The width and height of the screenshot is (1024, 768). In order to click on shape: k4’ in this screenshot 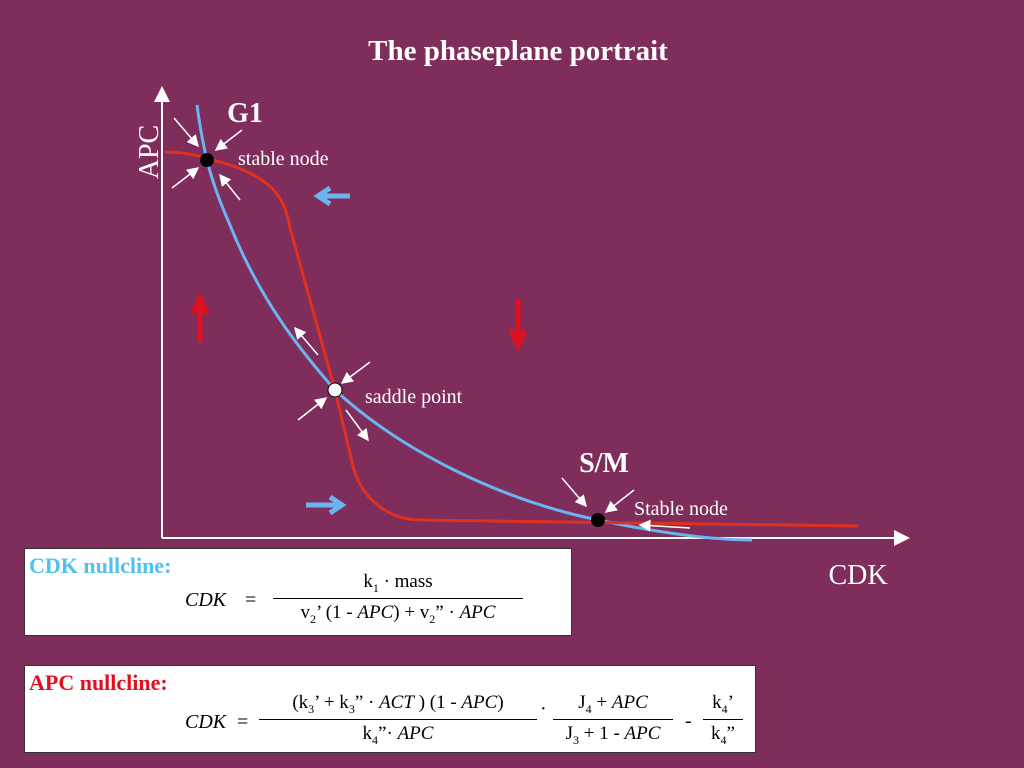, I will do `click(723, 706)`.